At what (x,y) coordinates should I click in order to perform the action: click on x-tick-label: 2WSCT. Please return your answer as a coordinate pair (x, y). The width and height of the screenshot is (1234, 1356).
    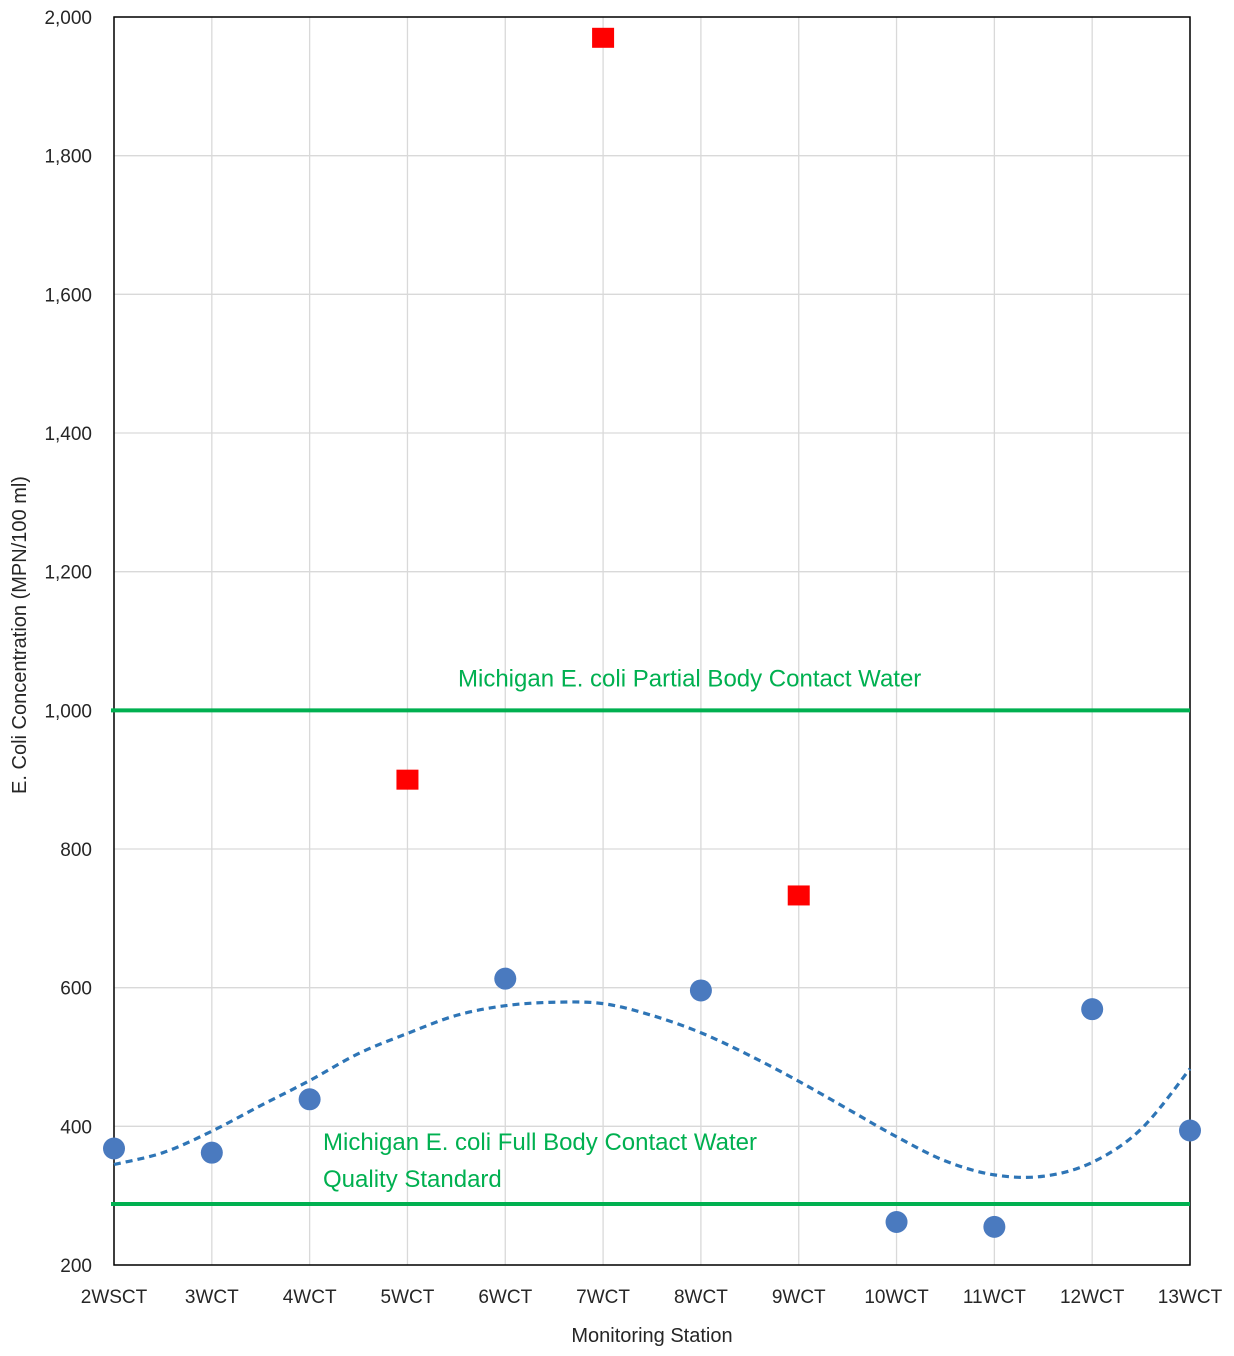
    Looking at the image, I should click on (114, 1297).